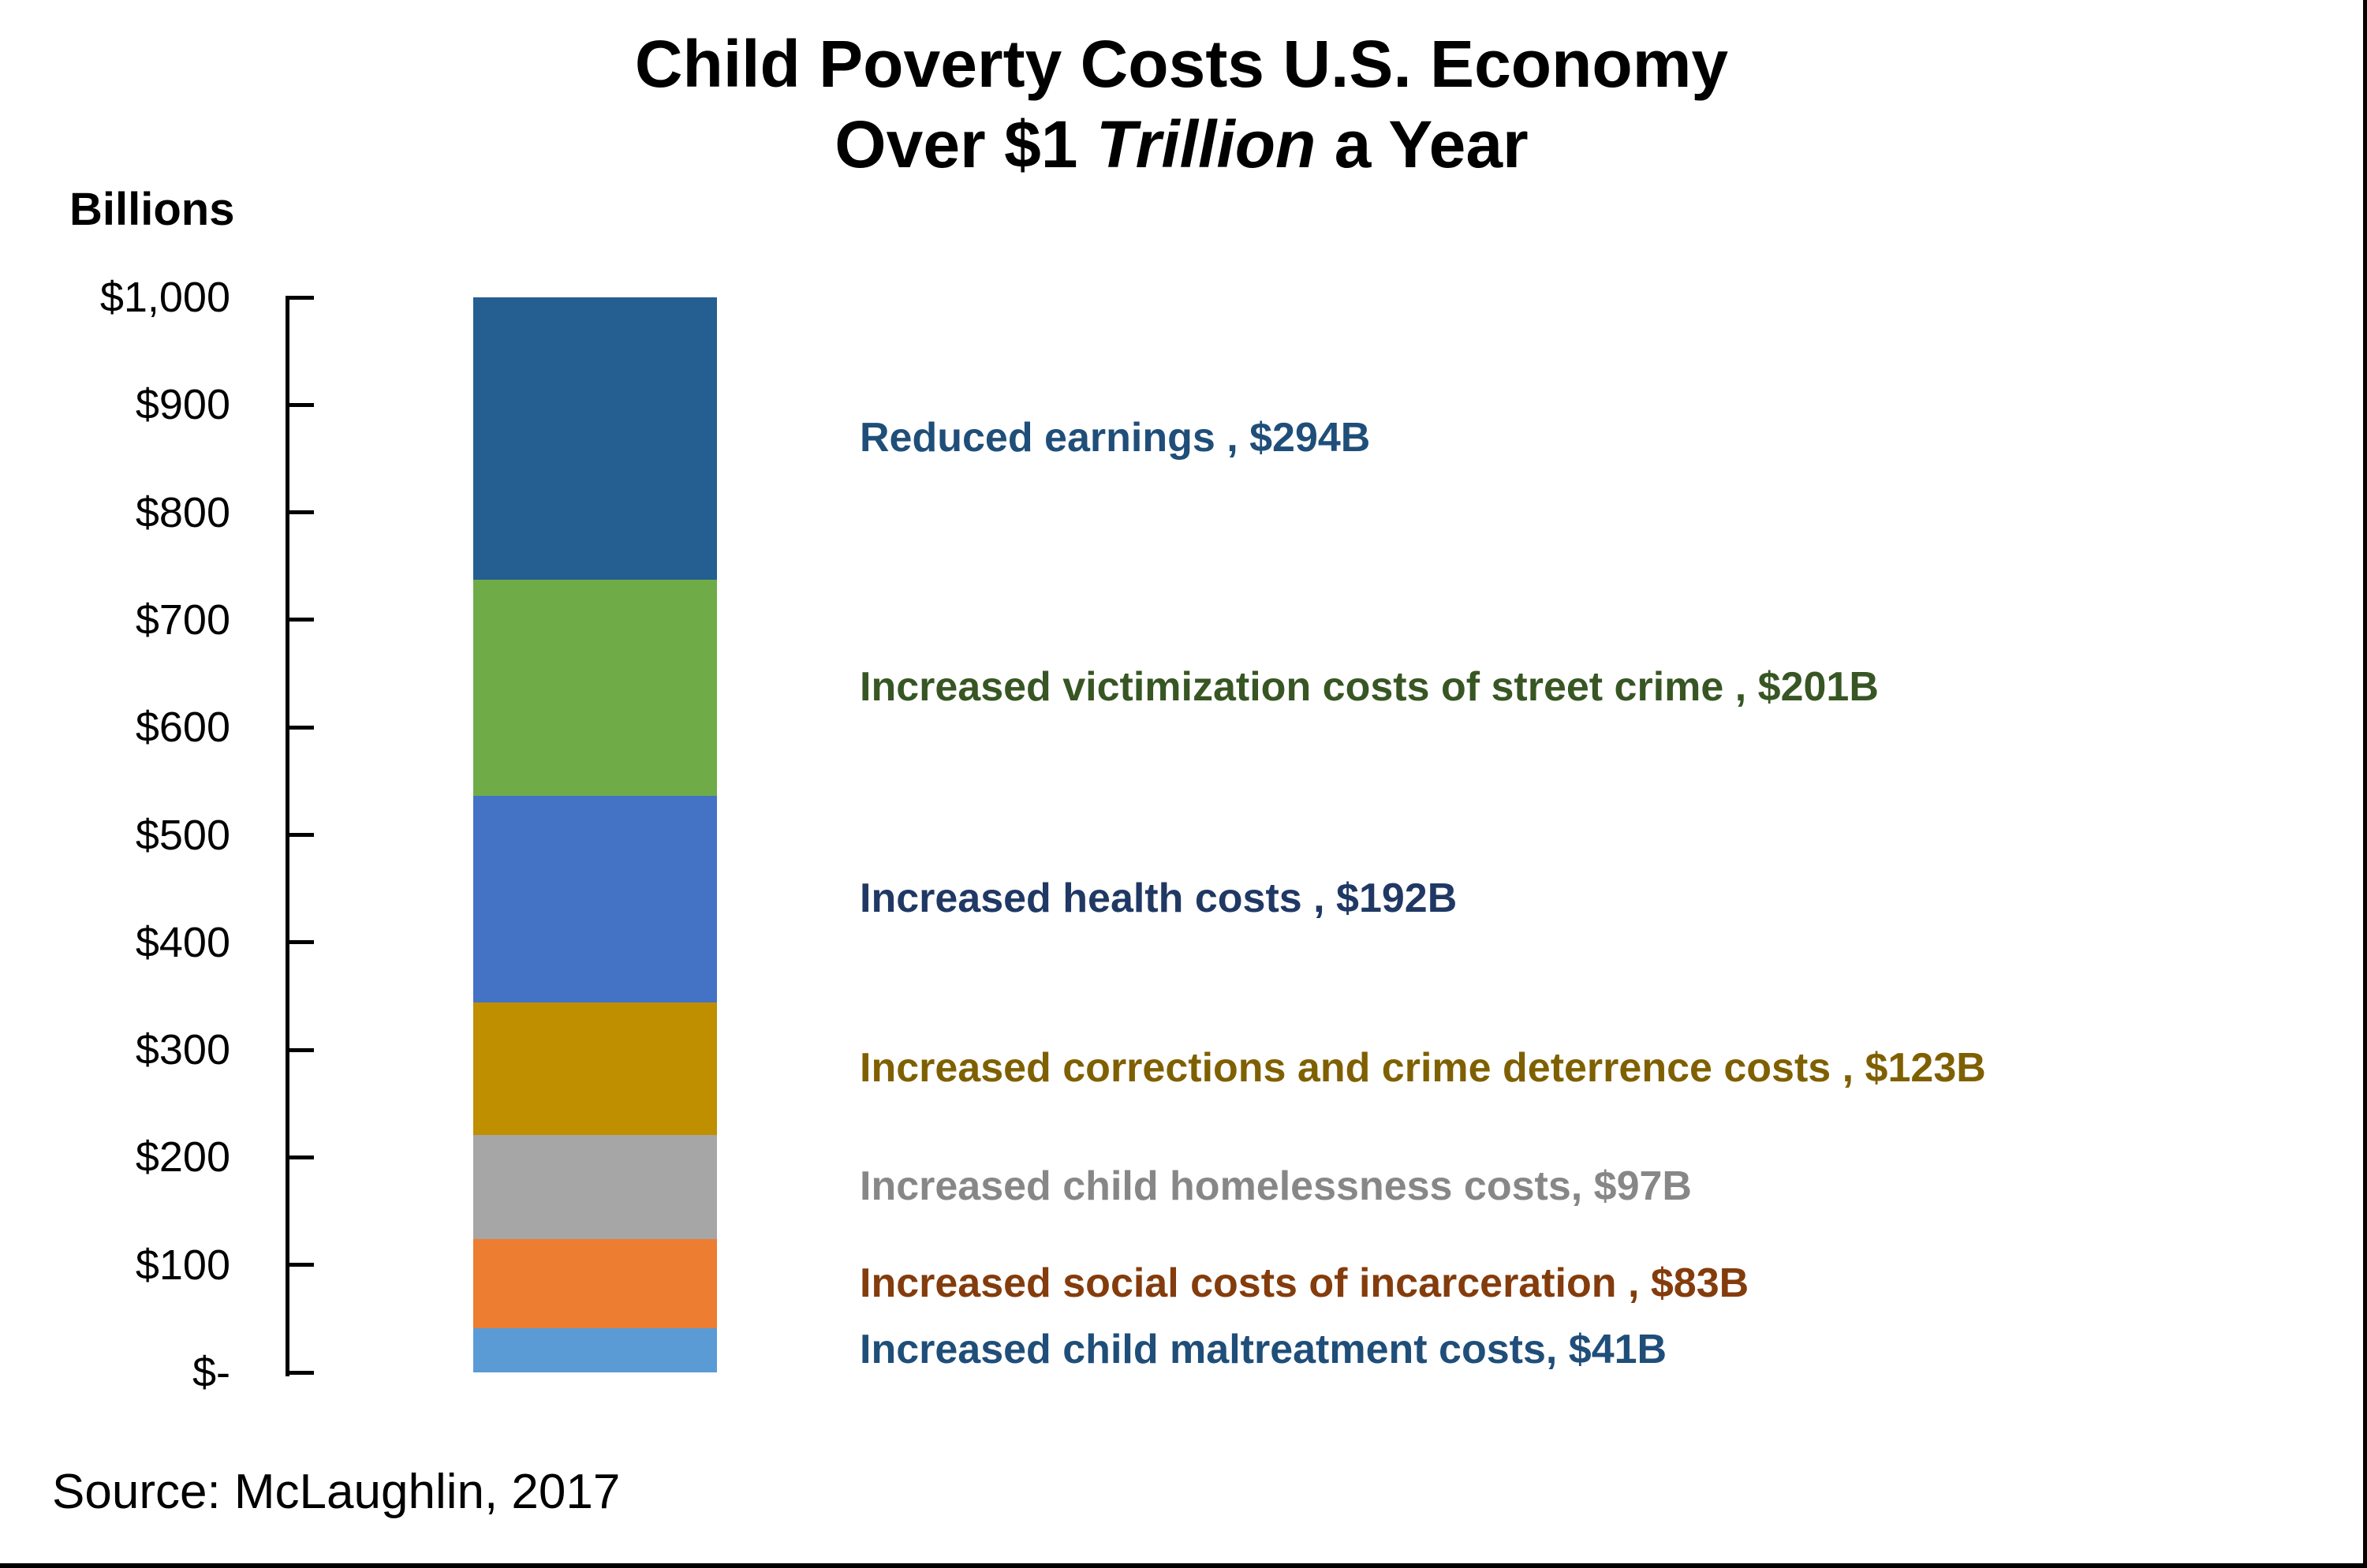 The width and height of the screenshot is (2367, 1568). Describe the element at coordinates (1263, 1350) in the screenshot. I see `segment-label: Increased child maltreatment costs, $41B` at that location.